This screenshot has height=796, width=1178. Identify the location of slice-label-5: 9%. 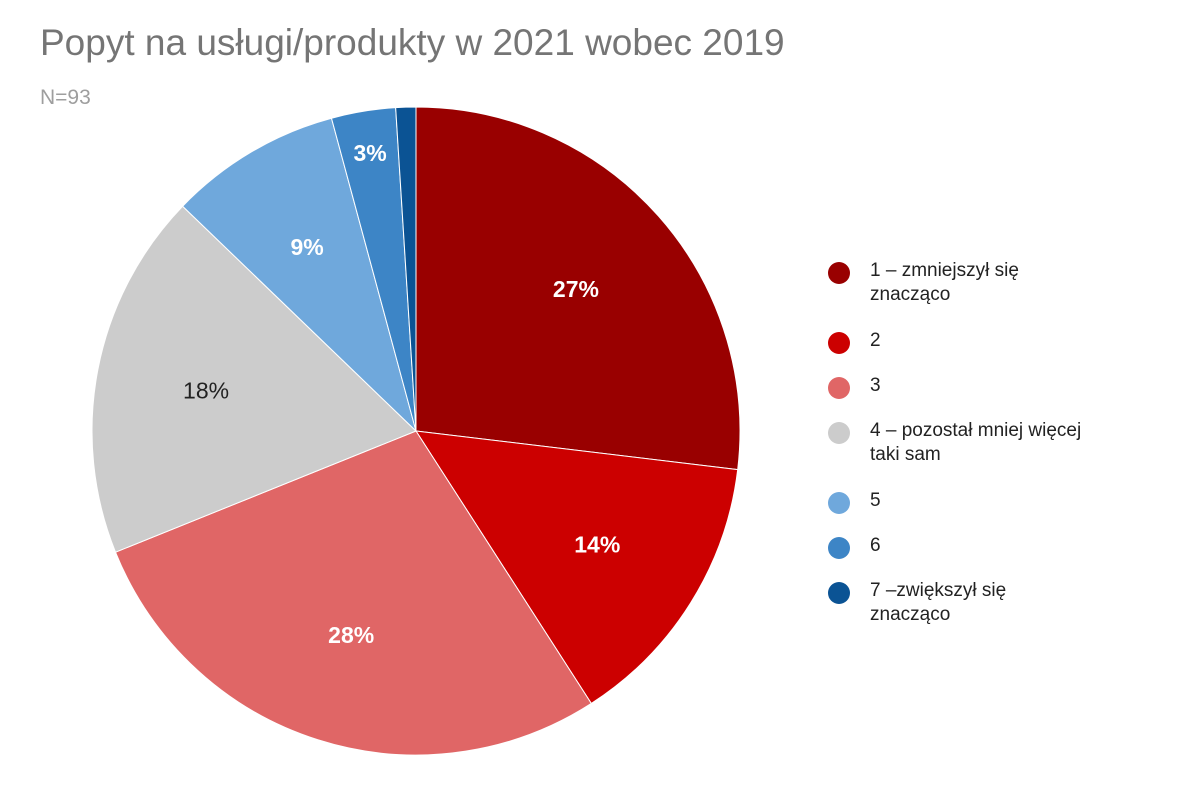
(307, 247).